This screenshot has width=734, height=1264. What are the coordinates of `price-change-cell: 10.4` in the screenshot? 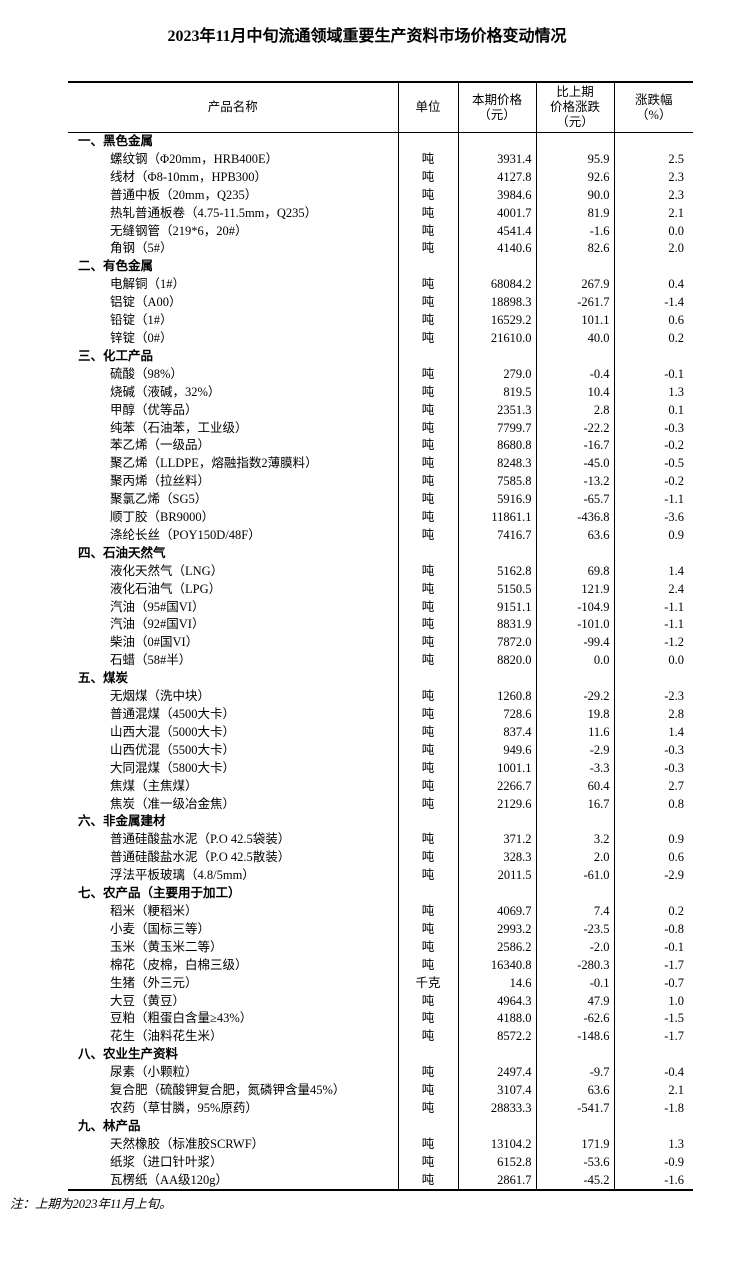 It's located at (574, 392).